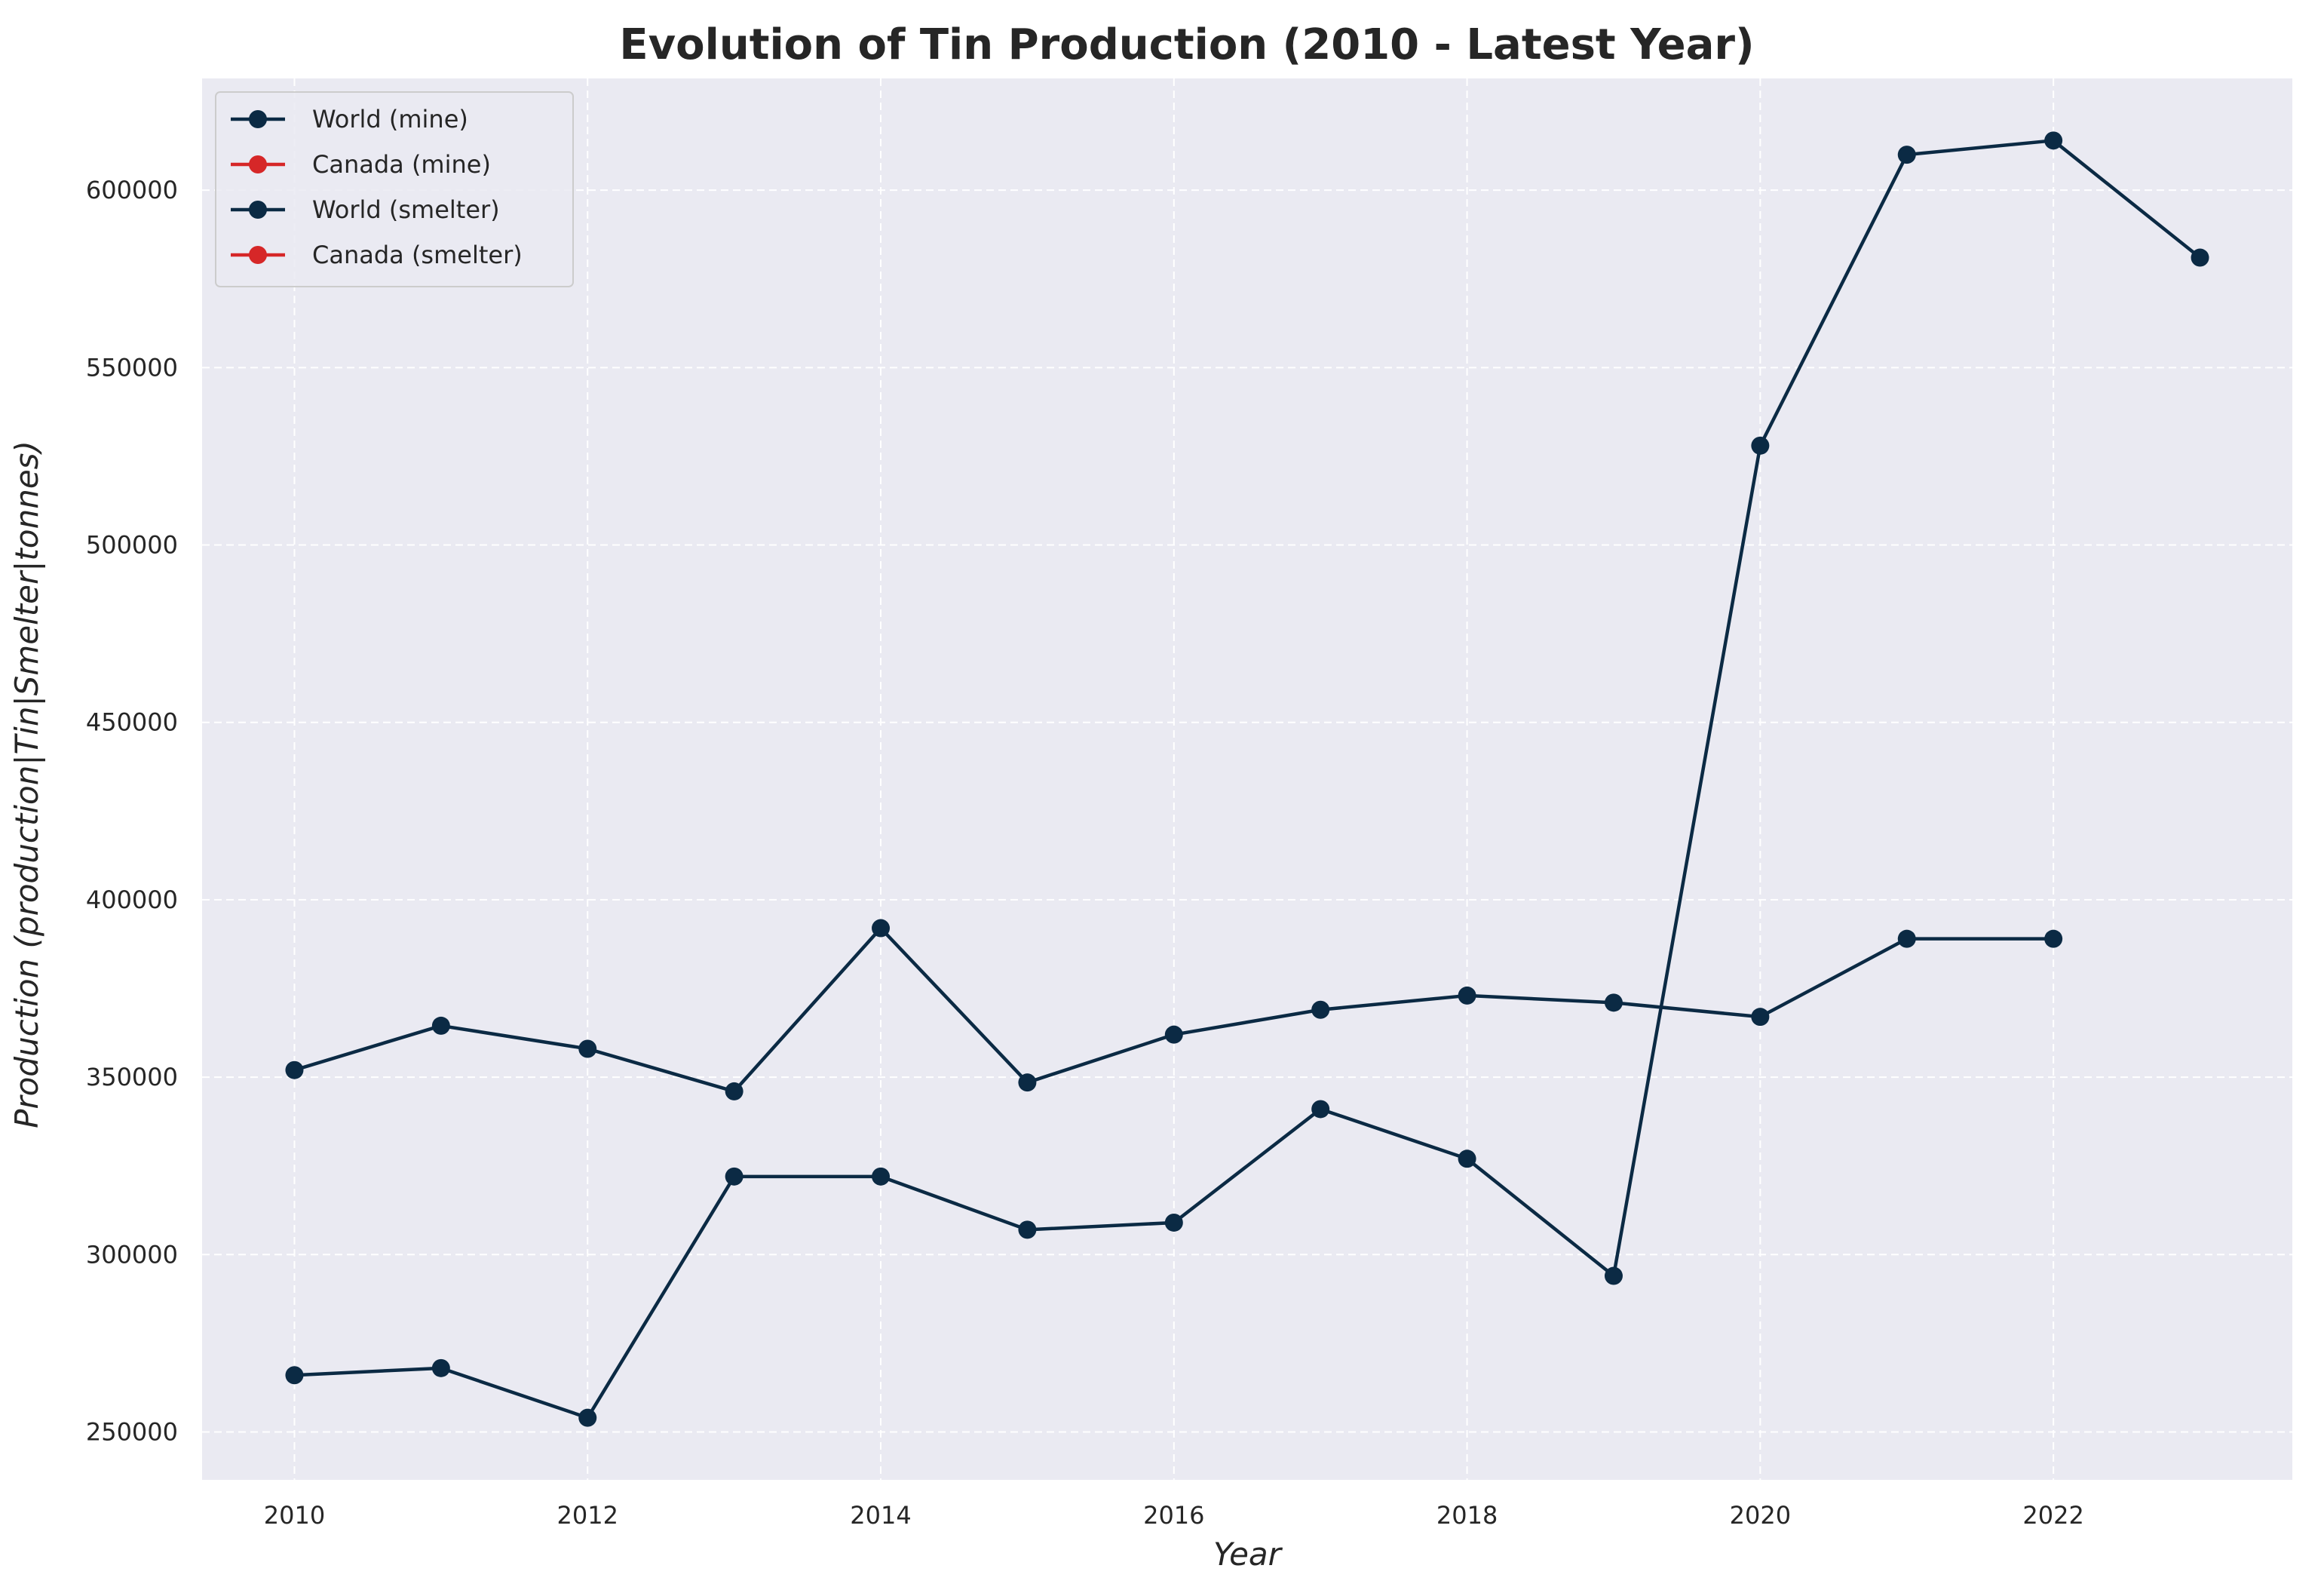 This screenshot has height=1593, width=2324. What do you see at coordinates (132, 723) in the screenshot?
I see `y-tick-label: 450000` at bounding box center [132, 723].